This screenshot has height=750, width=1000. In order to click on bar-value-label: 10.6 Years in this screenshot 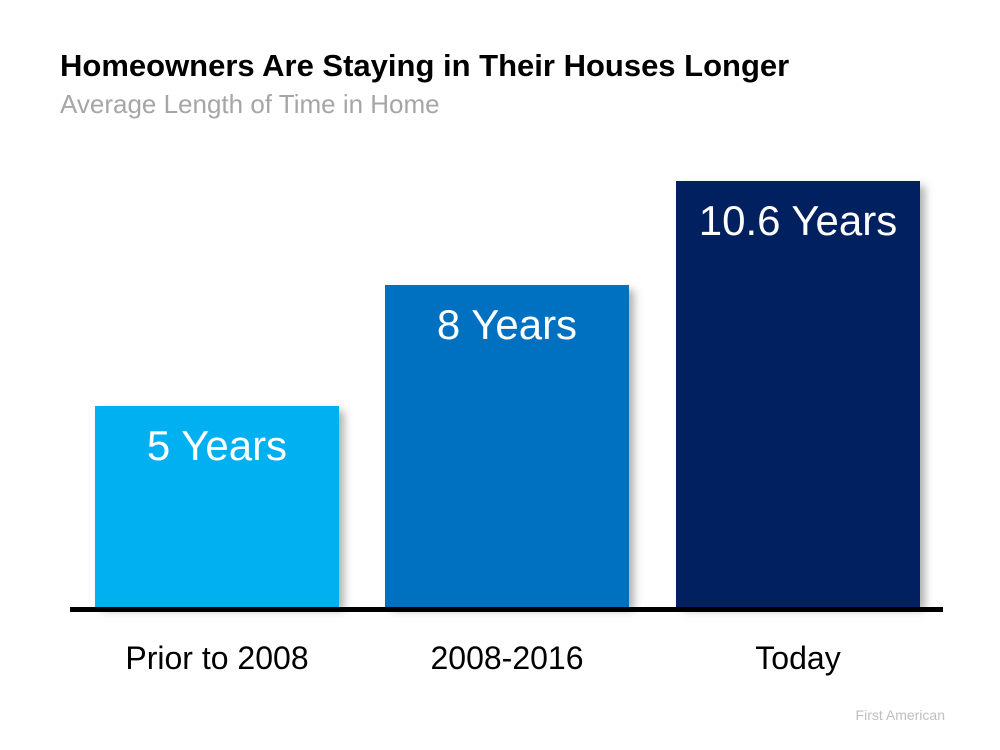, I will do `click(798, 220)`.